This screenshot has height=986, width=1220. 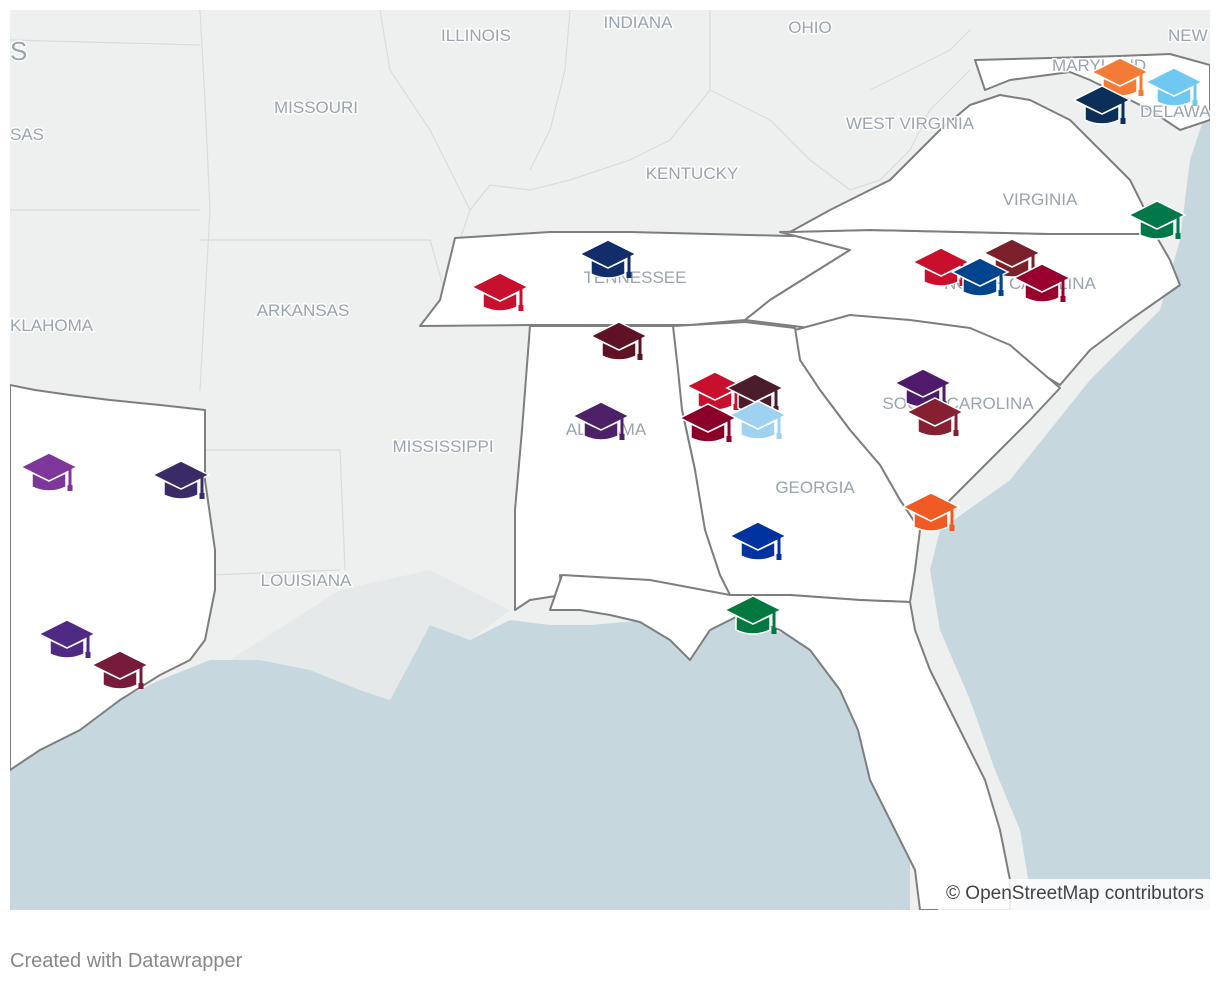 What do you see at coordinates (815, 487) in the screenshot?
I see `state-label: GEORGIA` at bounding box center [815, 487].